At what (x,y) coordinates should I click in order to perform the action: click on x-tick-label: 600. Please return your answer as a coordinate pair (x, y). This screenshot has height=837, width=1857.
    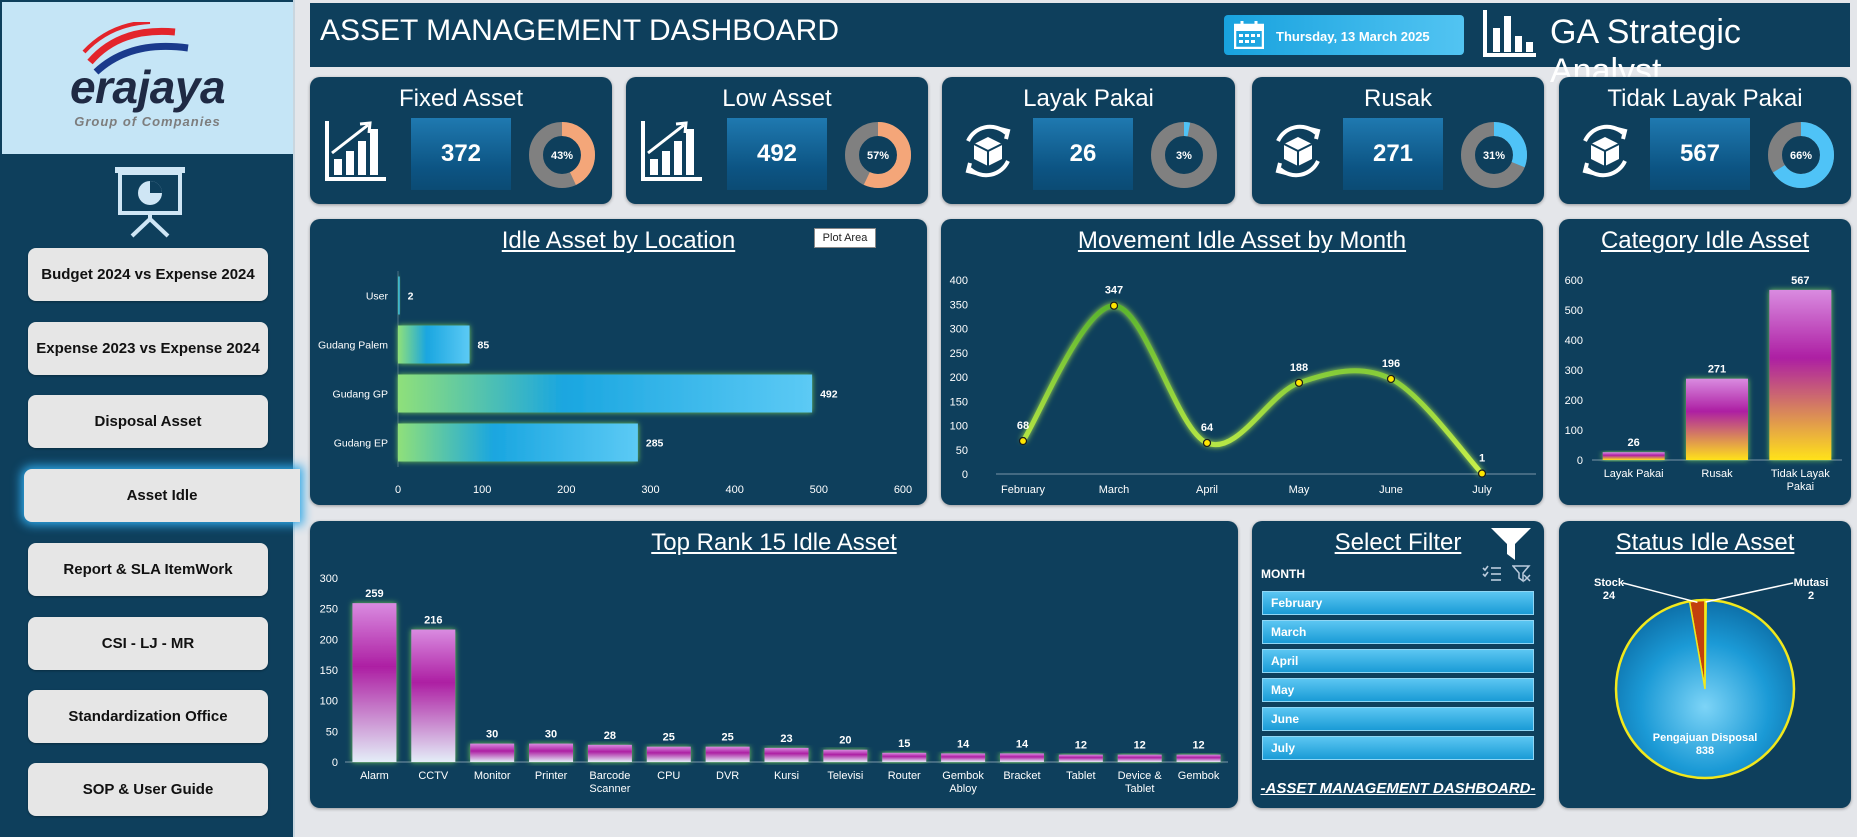
    Looking at the image, I should click on (903, 490).